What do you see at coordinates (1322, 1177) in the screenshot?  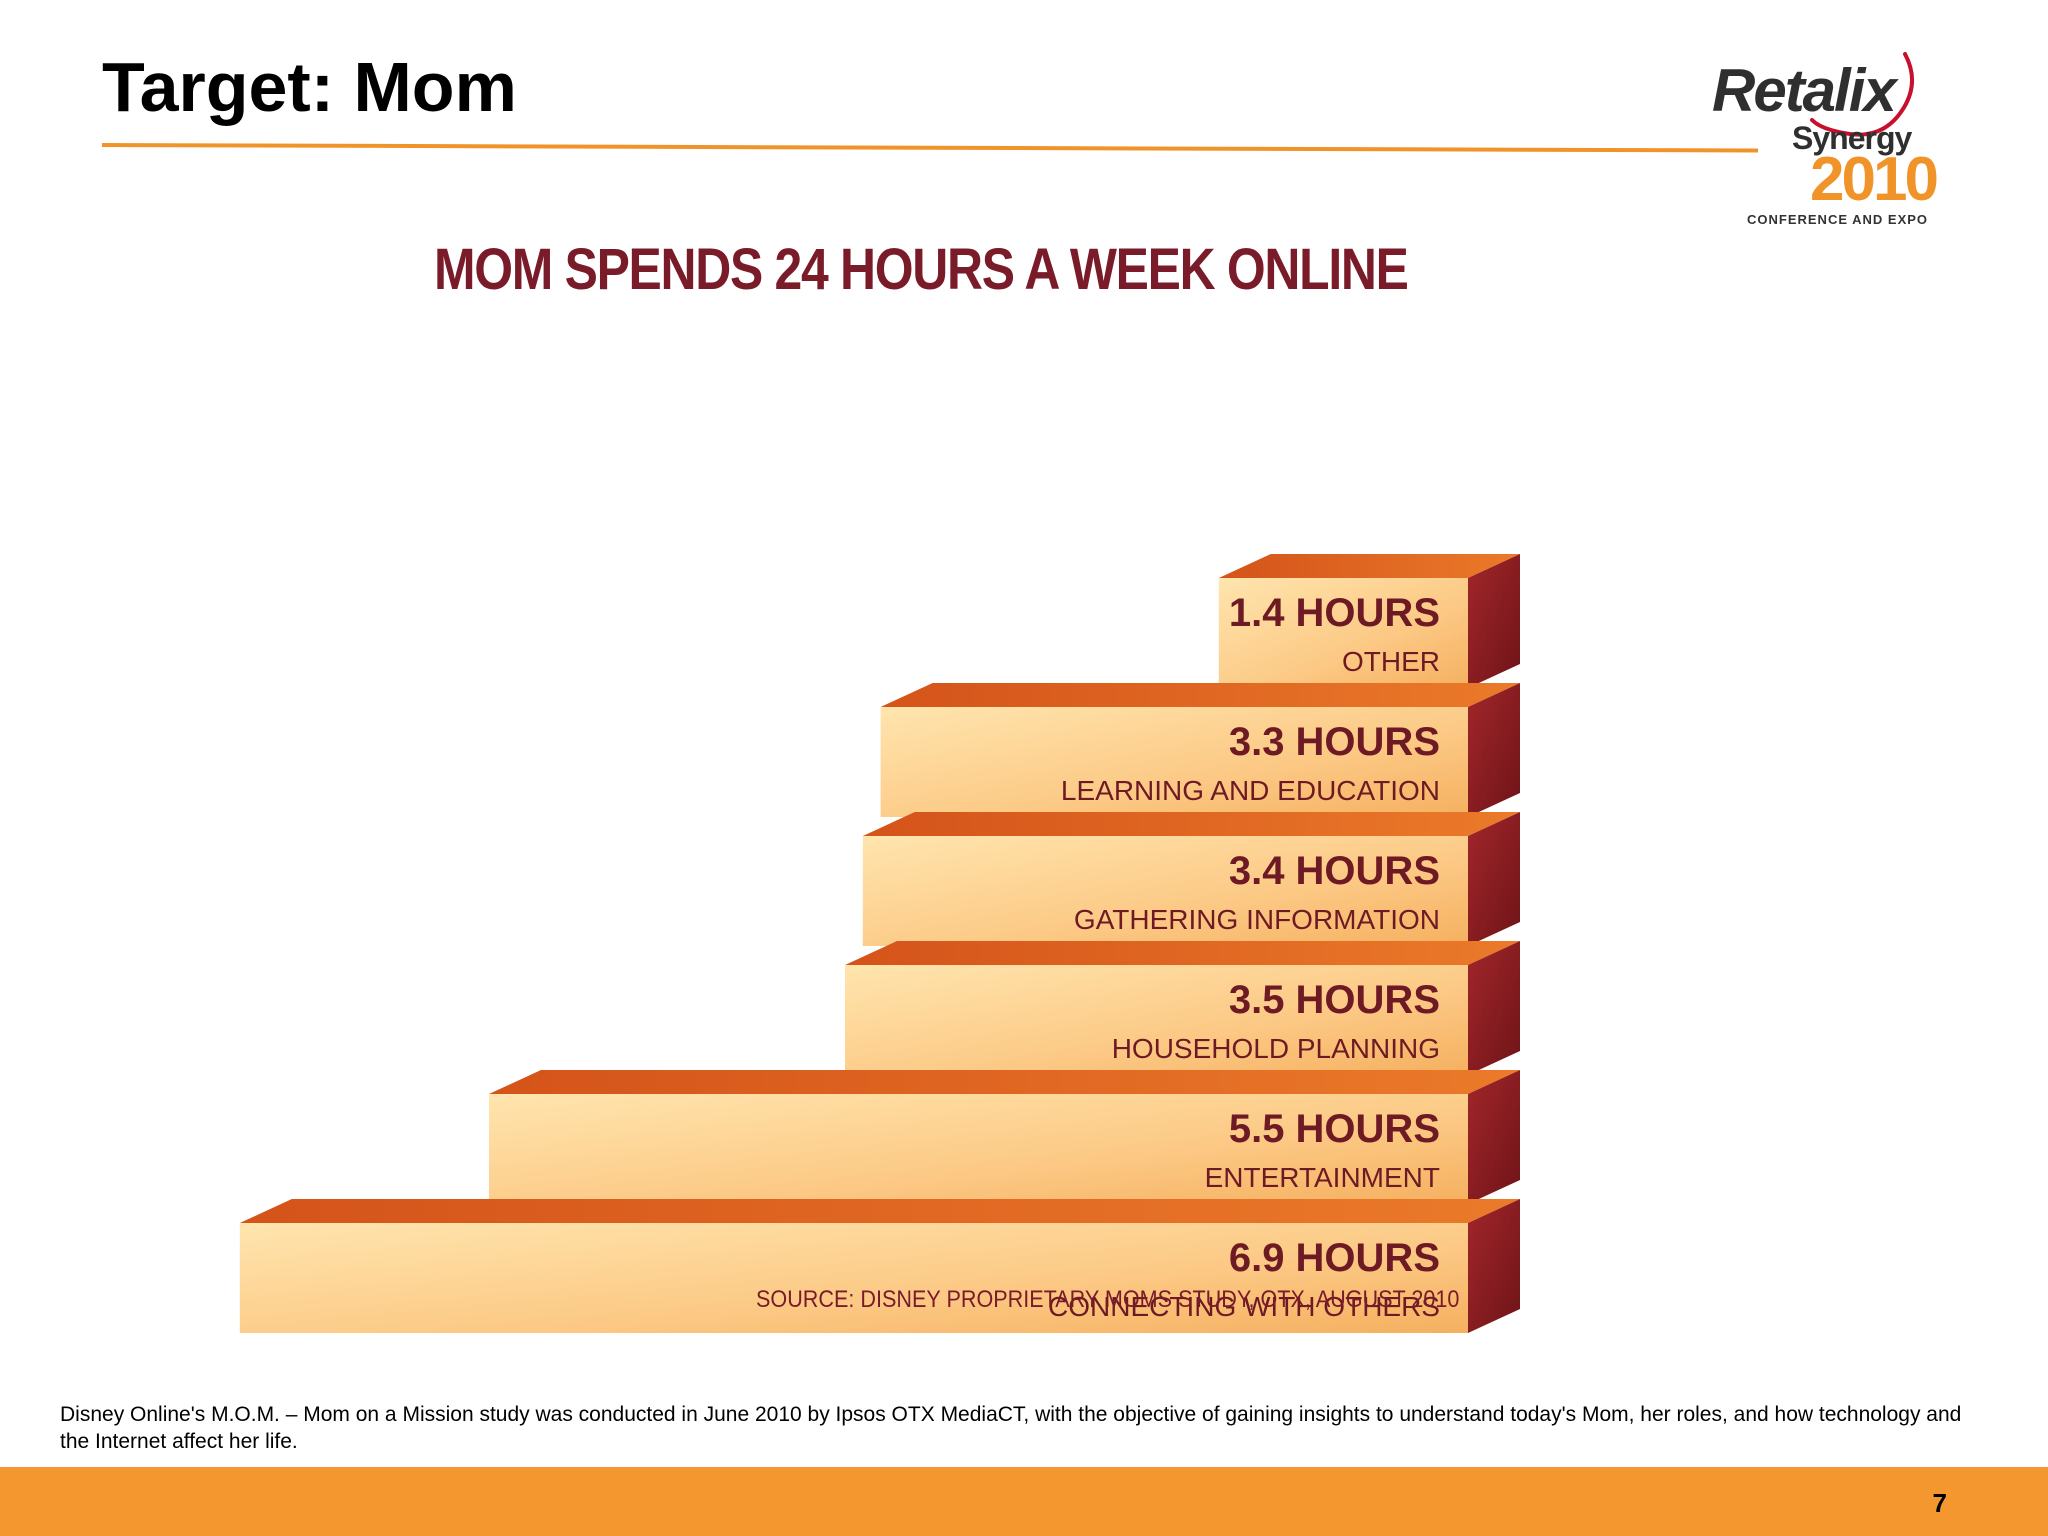 I see `bar-category-label: ENTERTAINMENT` at bounding box center [1322, 1177].